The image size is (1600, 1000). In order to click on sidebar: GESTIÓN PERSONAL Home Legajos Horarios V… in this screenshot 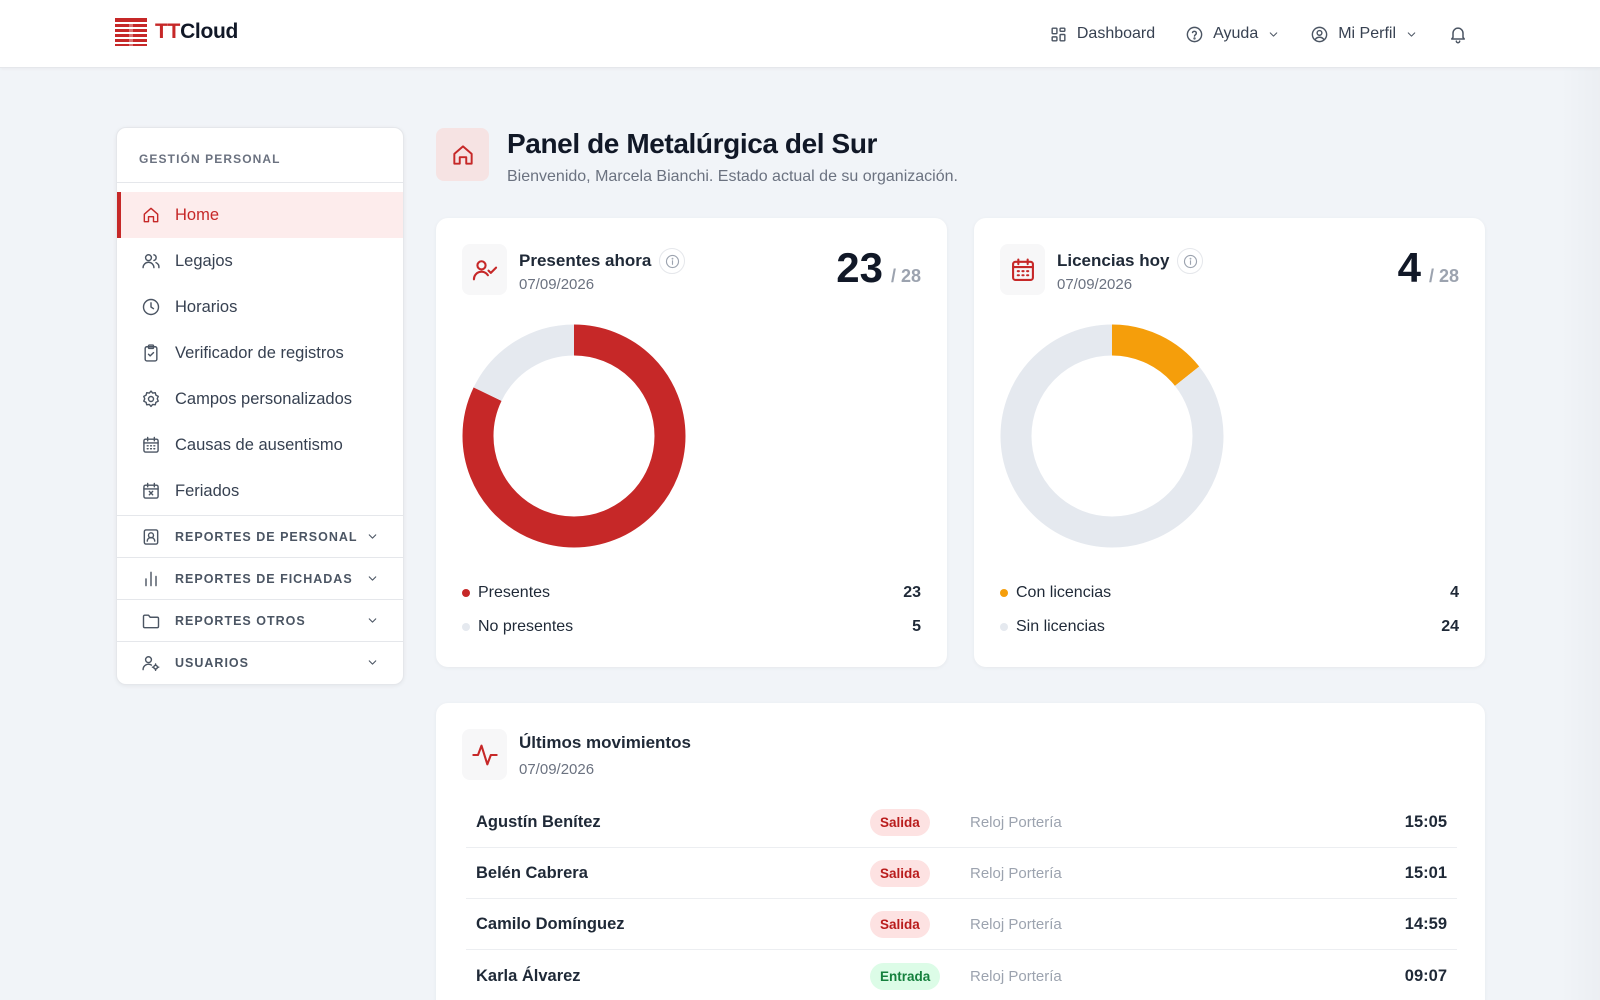, I will do `click(260, 406)`.